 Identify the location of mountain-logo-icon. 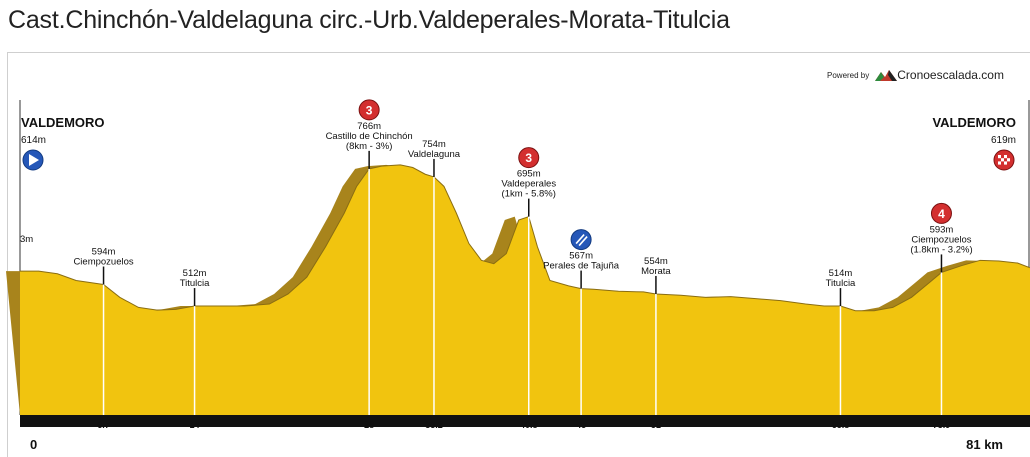
(886, 75).